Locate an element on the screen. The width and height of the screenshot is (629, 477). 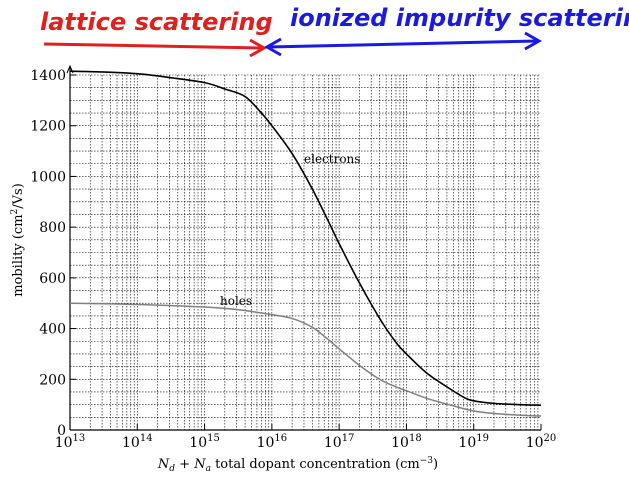
region-lattice-scattering: lattice scattering is located at coordinates (156, 33).